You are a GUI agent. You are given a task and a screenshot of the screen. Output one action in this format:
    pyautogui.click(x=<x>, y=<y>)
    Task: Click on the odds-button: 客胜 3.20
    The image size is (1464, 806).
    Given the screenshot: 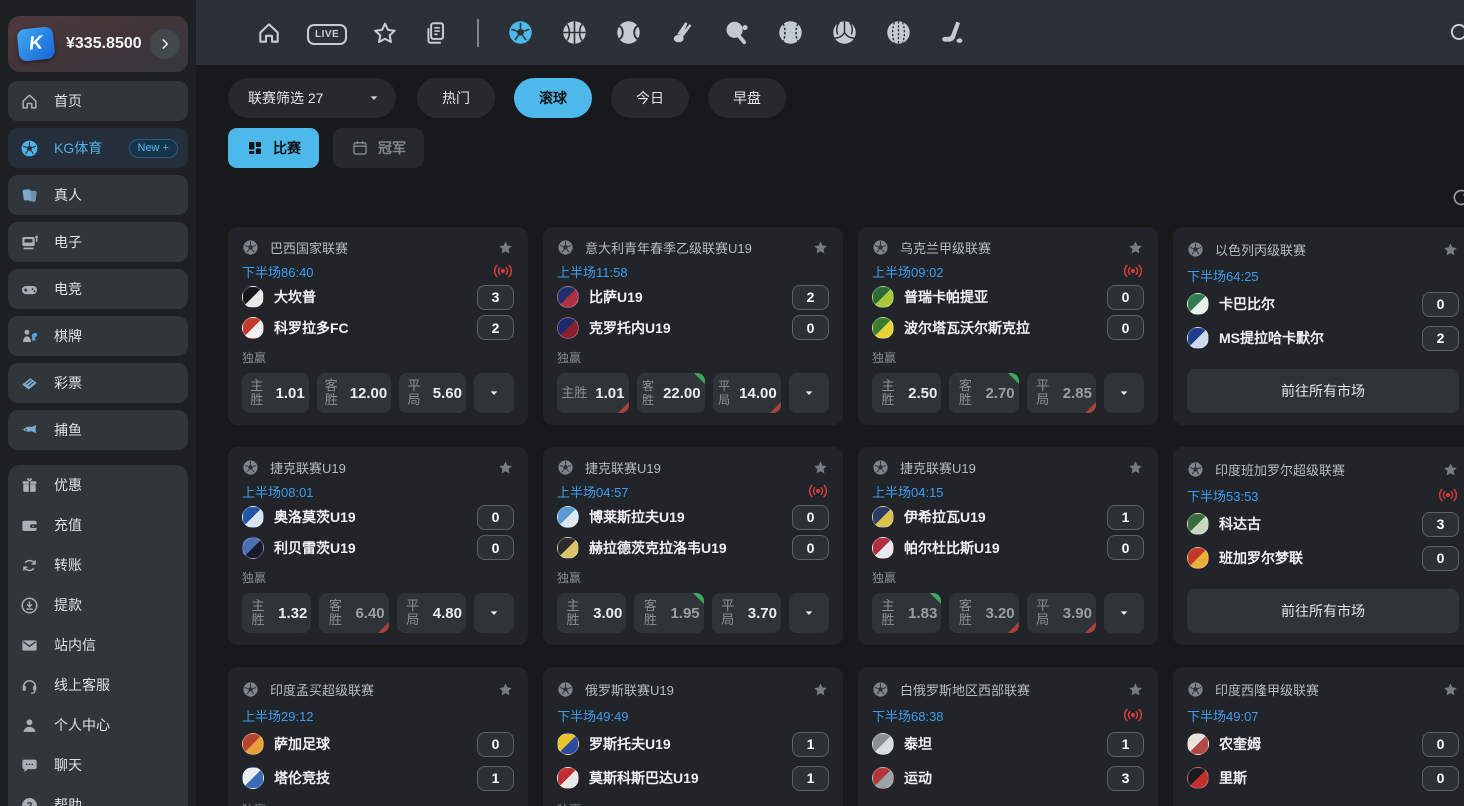 What is the action you would take?
    pyautogui.click(x=984, y=613)
    